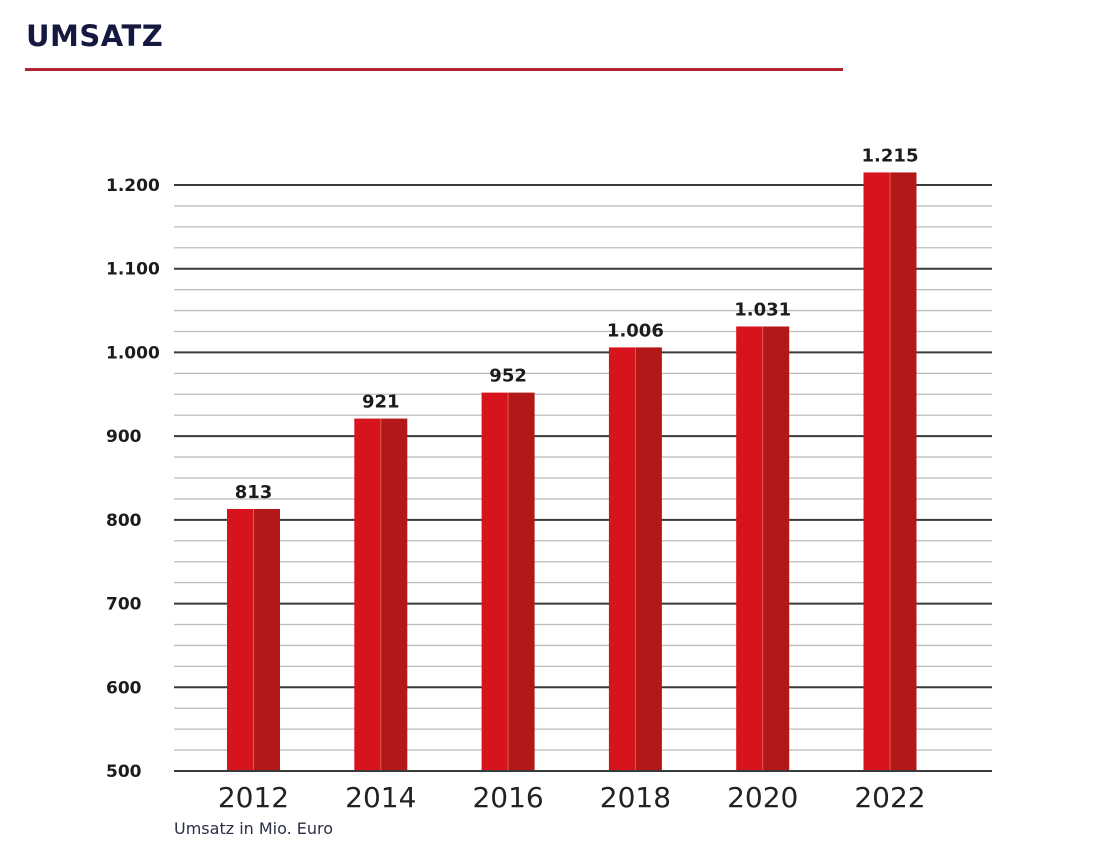 This screenshot has width=1096, height=862. What do you see at coordinates (635, 797) in the screenshot?
I see `x-tick-label: 2018` at bounding box center [635, 797].